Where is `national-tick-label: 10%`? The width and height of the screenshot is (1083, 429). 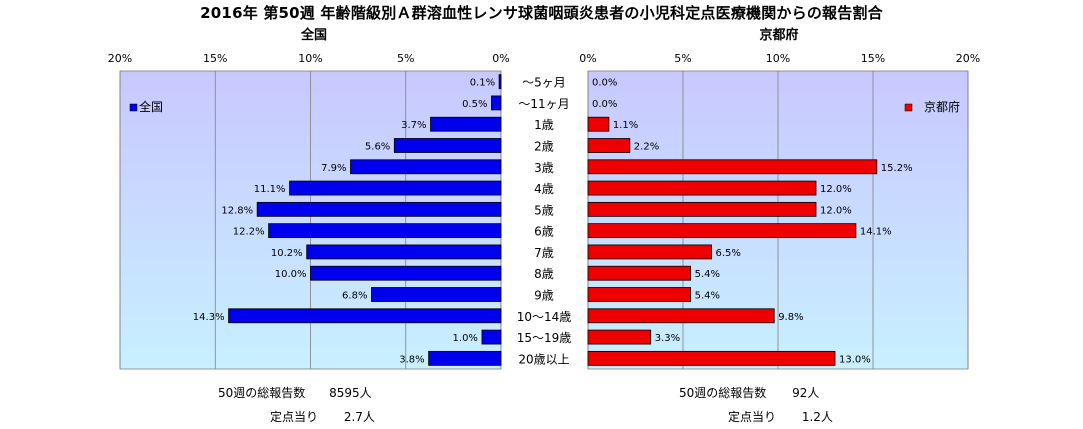 national-tick-label: 10% is located at coordinates (310, 58).